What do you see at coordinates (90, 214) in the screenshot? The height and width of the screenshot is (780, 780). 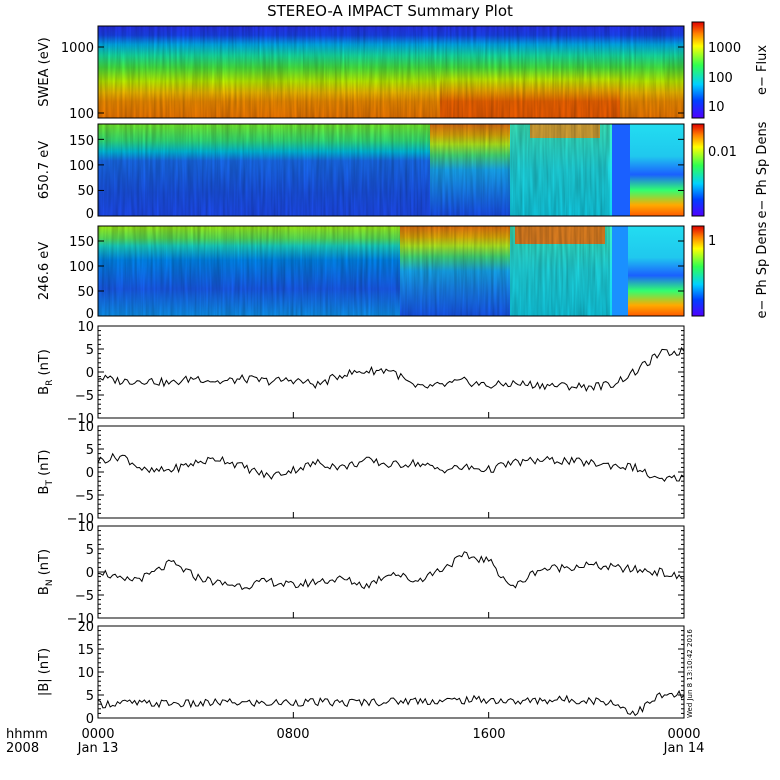 I see `pa650-ytick-0: 0` at bounding box center [90, 214].